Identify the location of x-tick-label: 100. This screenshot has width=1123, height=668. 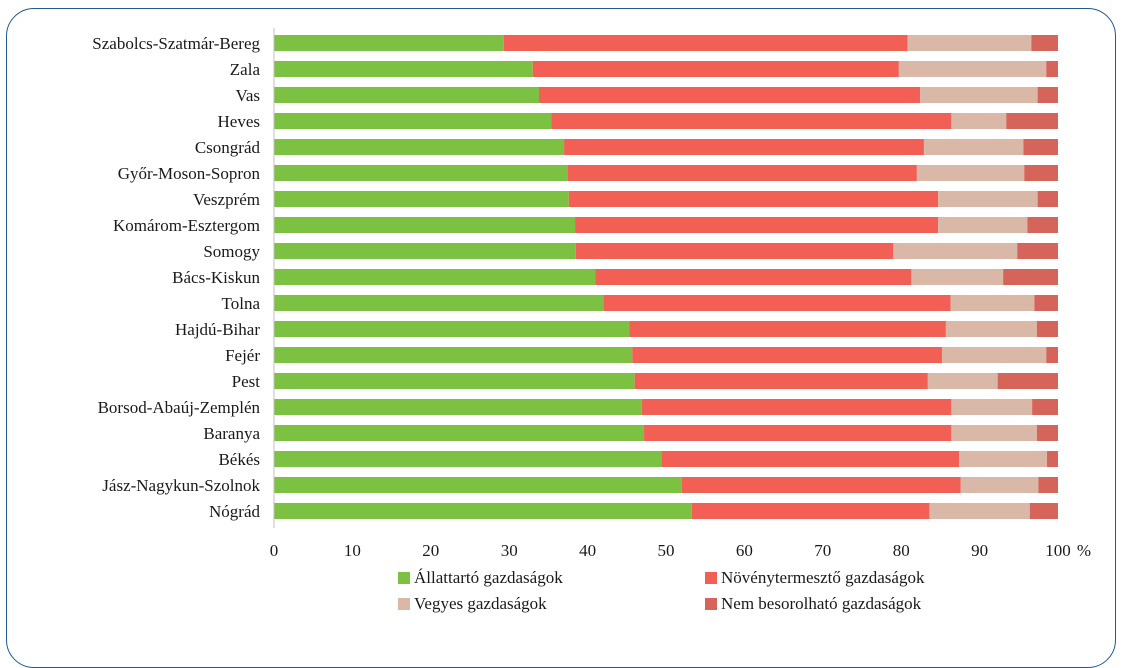
(1058, 550).